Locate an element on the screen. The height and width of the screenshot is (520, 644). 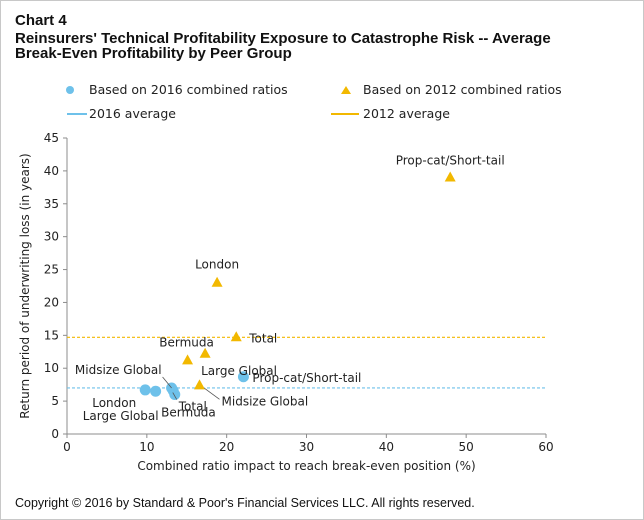
y-tick-label: 40 is located at coordinates (51, 171).